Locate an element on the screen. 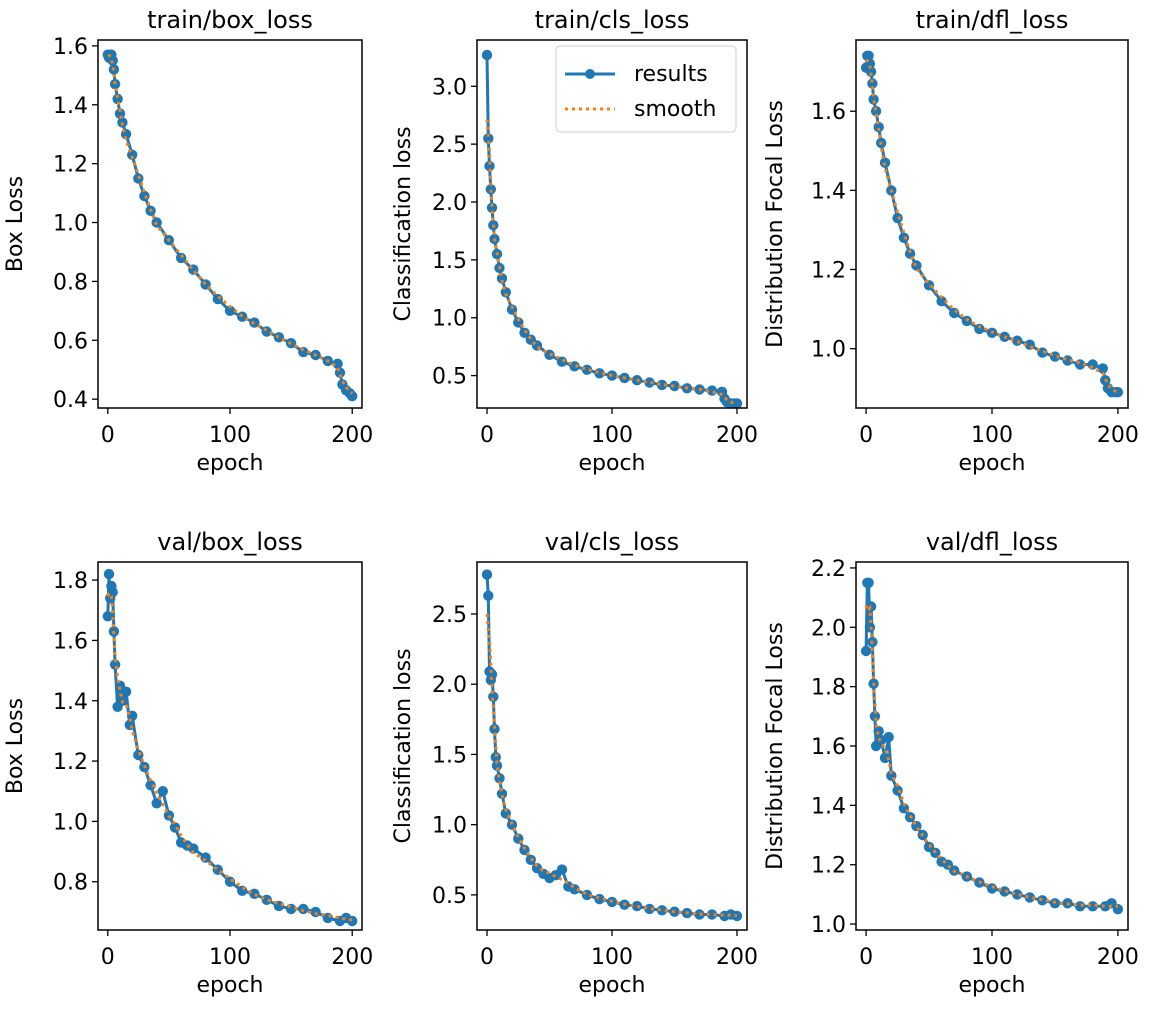  x-axis-label: epoch is located at coordinates (992, 985).